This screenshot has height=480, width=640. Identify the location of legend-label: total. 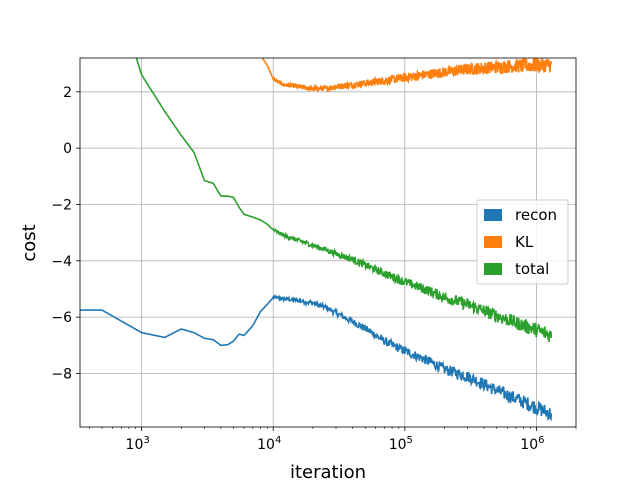
(532, 269).